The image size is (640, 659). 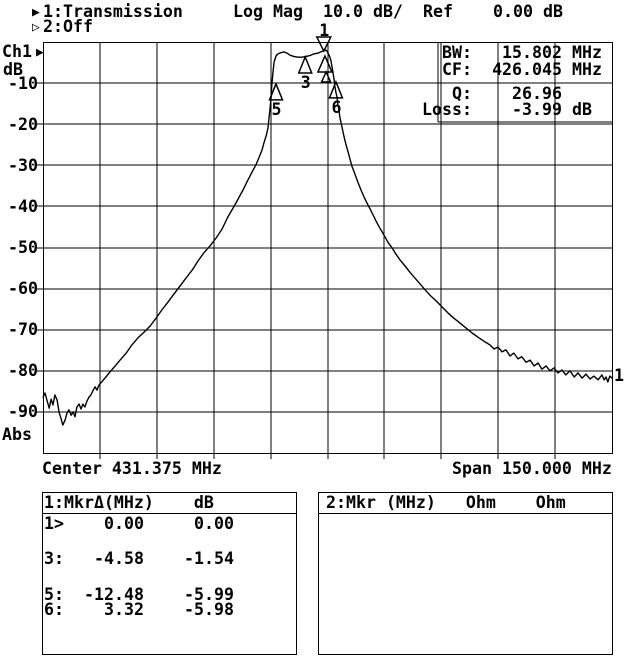 I want to click on marker-row-db: -1.54, so click(x=209, y=558).